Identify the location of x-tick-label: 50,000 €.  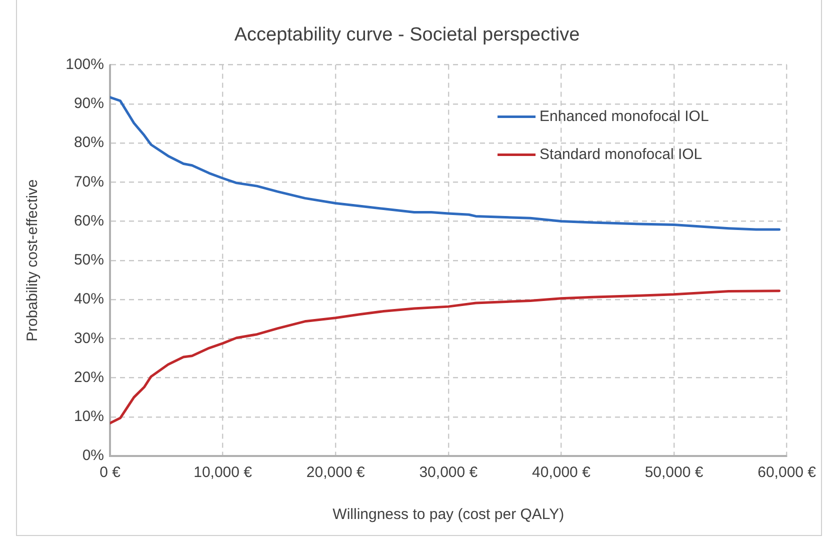
(674, 473).